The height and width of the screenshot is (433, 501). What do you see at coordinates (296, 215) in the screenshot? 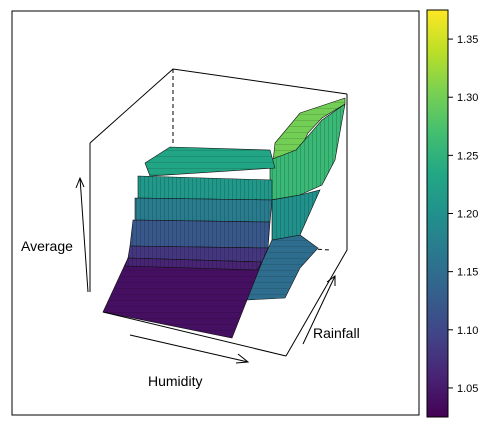
I see `surface-right-step-mesh` at bounding box center [296, 215].